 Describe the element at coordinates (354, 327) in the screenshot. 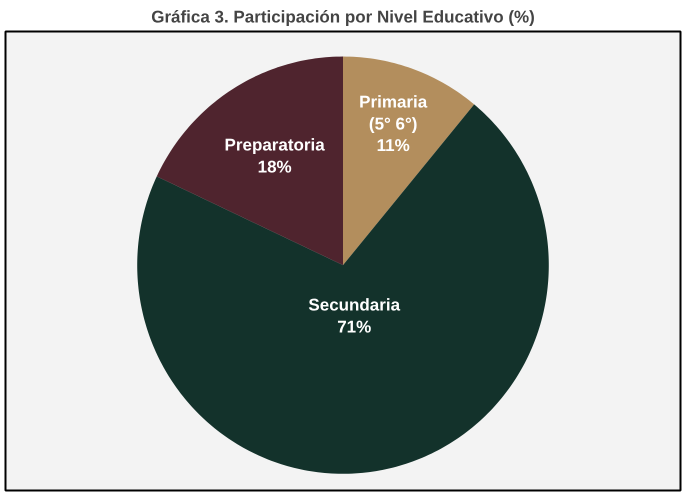

I see `data-label: 71%` at that location.